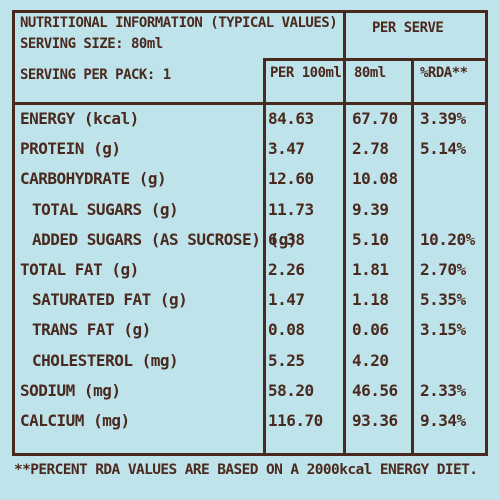 Image resolution: width=500 pixels, height=500 pixels. What do you see at coordinates (370, 299) in the screenshot?
I see `value-per80ml: 1.18` at bounding box center [370, 299].